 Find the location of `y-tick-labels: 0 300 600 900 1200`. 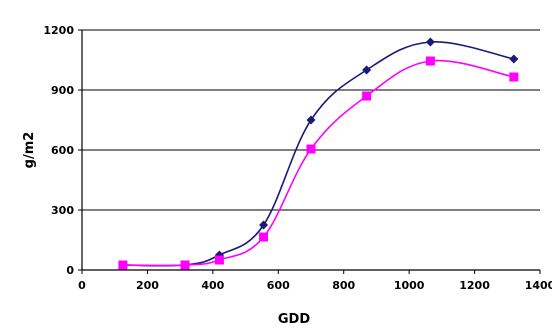

y-tick-labels: 0 300 600 900 1200 is located at coordinates (58, 150).